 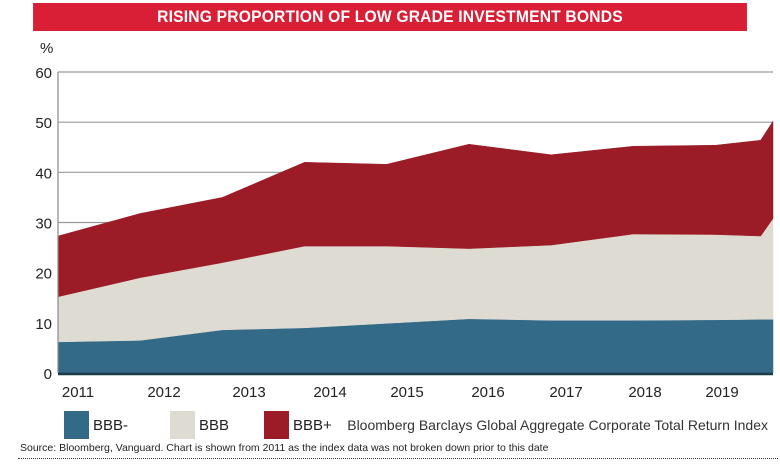 I want to click on legend-swatch-bbb-plus, so click(x=276, y=425).